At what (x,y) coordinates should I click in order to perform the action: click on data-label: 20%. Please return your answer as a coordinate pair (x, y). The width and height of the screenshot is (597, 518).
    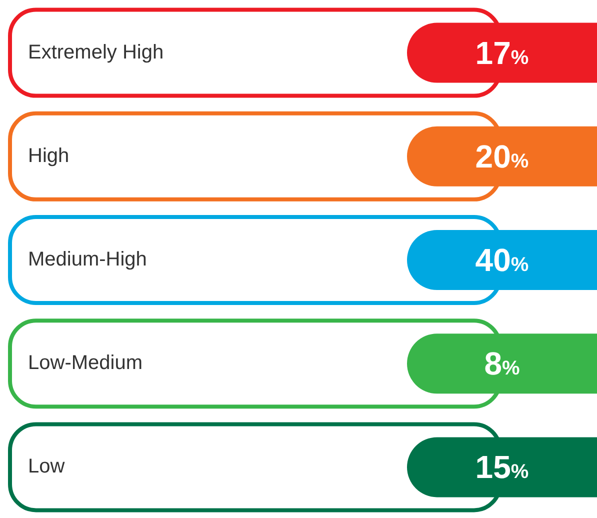
    Looking at the image, I should click on (502, 156).